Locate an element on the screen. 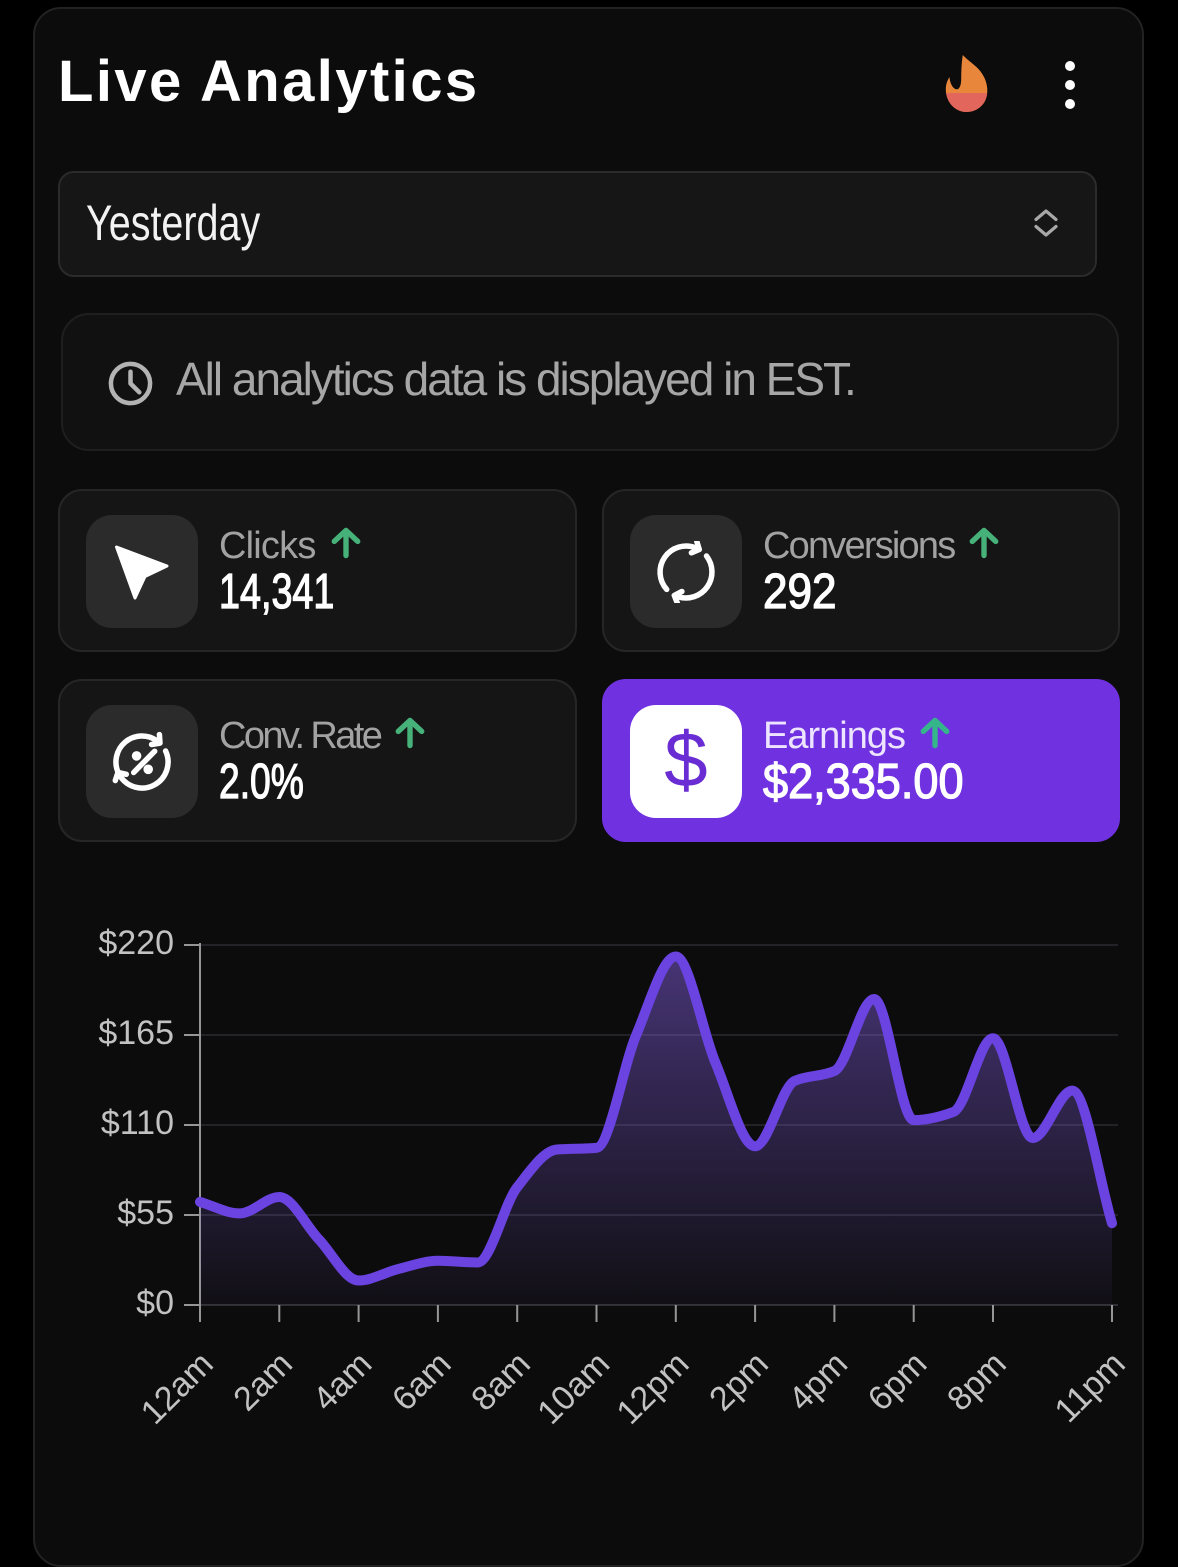  svg-text: $165 is located at coordinates (136, 1033).